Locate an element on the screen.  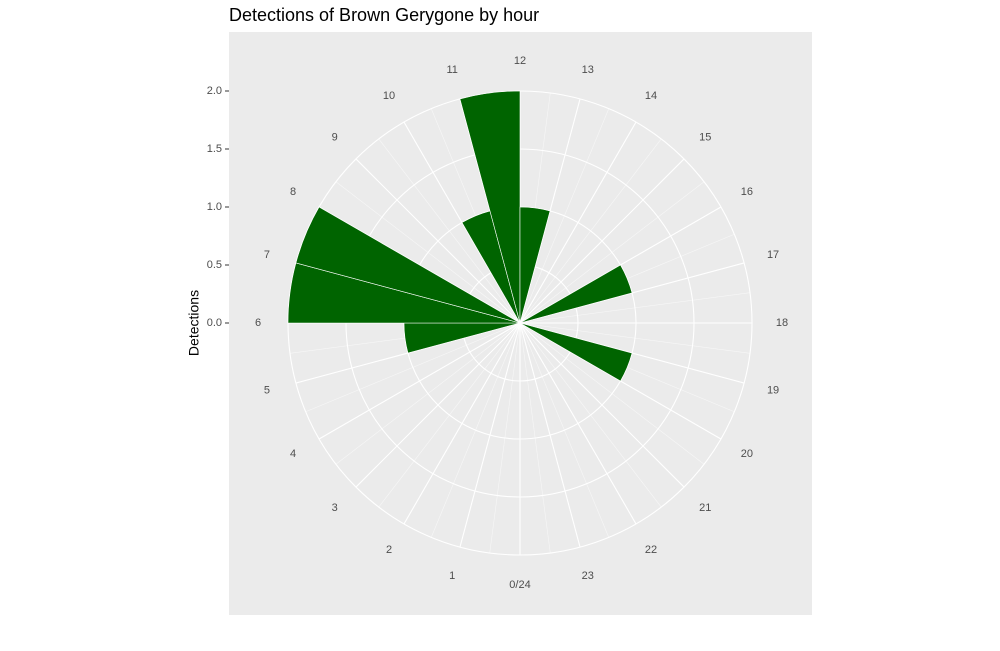
x-tick-label: 0/24 is located at coordinates (519, 585).